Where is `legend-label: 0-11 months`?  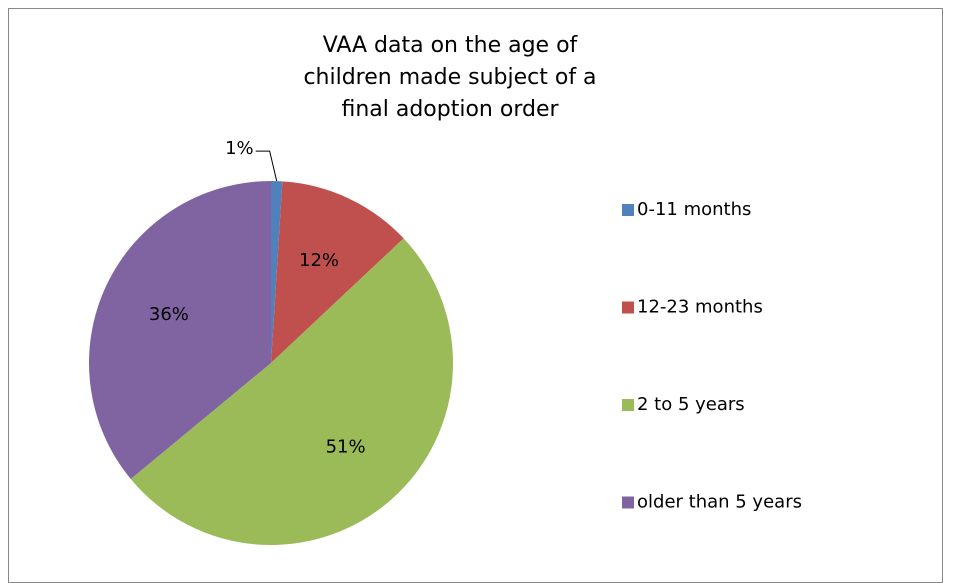 legend-label: 0-11 months is located at coordinates (694, 209).